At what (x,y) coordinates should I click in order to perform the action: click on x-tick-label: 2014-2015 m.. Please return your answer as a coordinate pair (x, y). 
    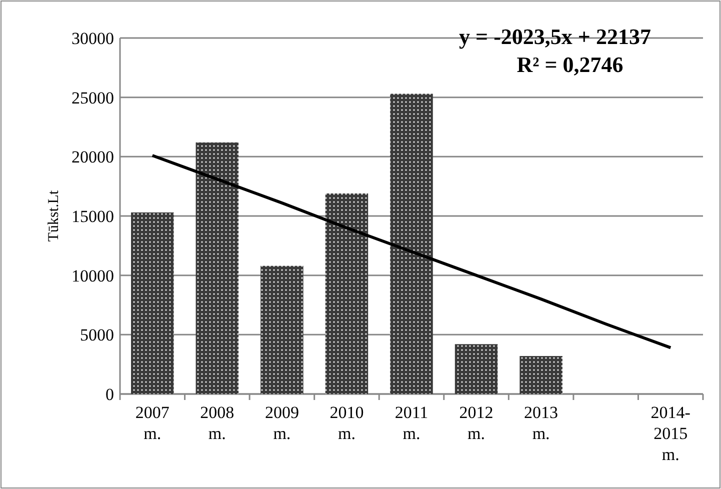
    Looking at the image, I should click on (670, 433).